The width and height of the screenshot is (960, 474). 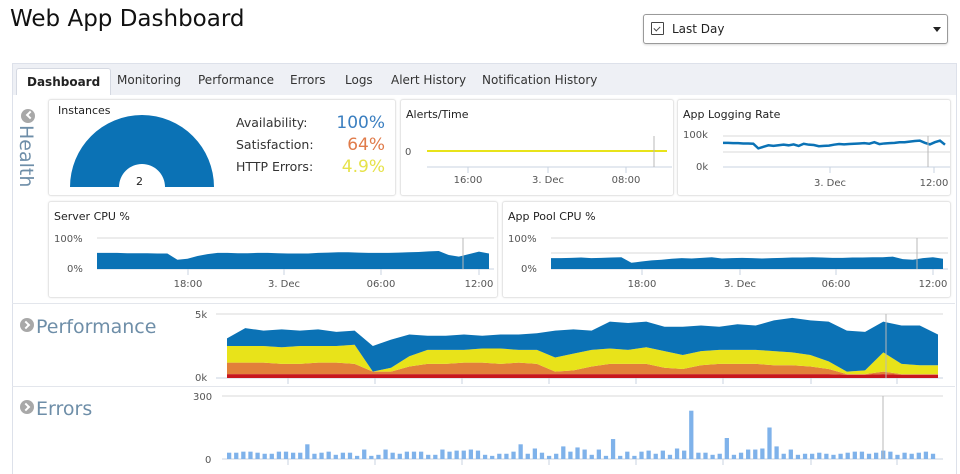 I want to click on alerts-x-tick-label: 08:00, so click(x=626, y=180).